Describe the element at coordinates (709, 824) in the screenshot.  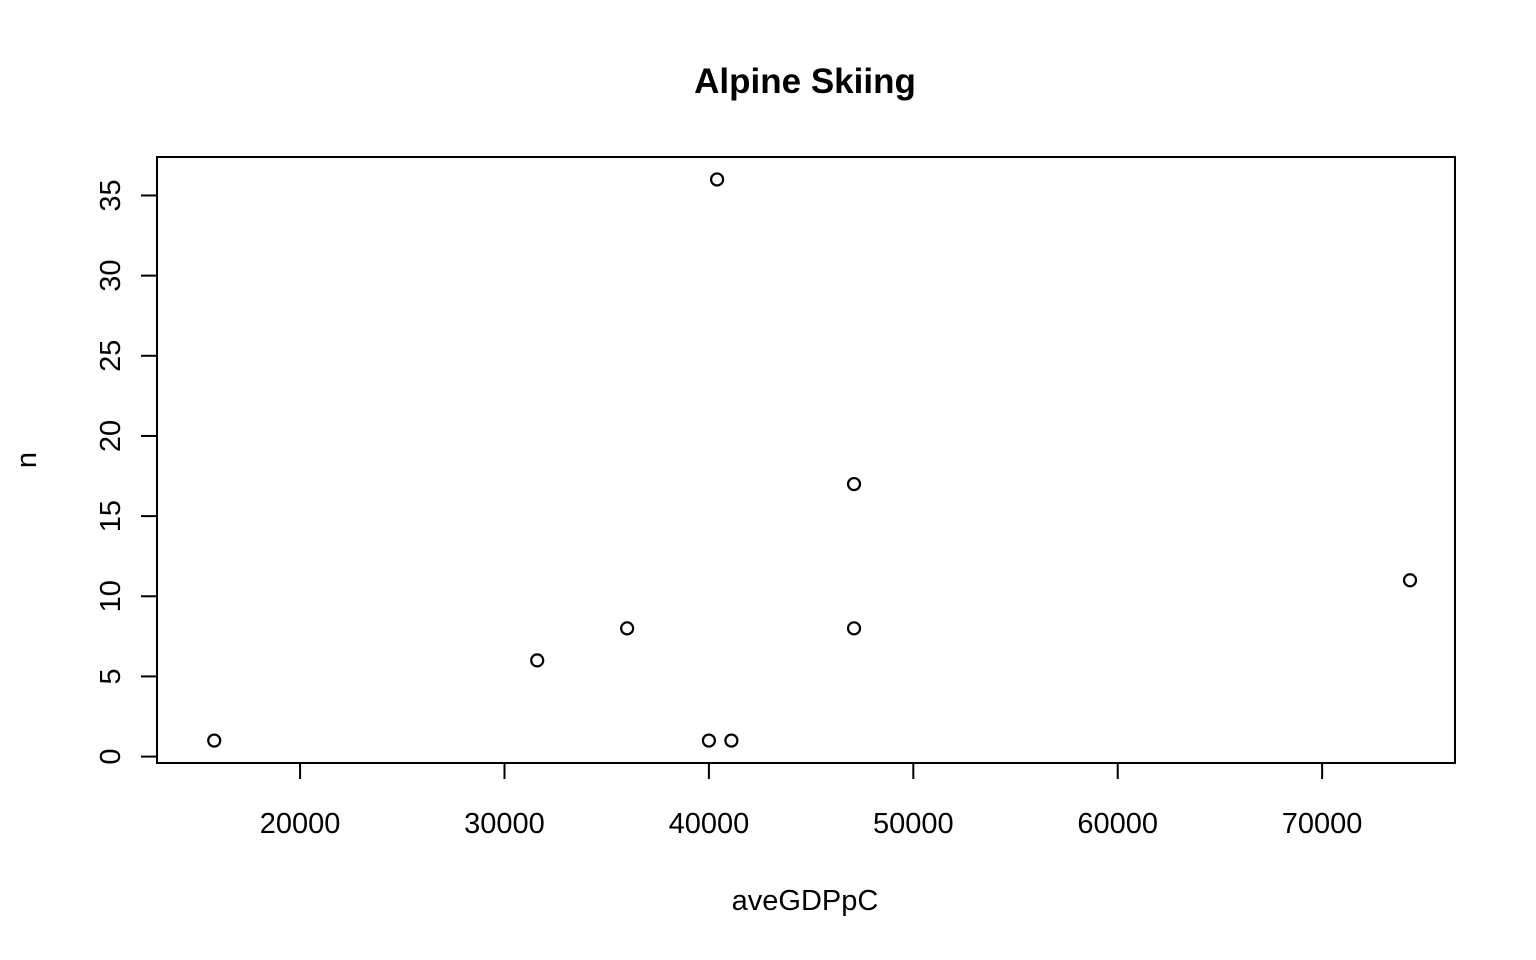
I see `x-tick-label: 40000` at that location.